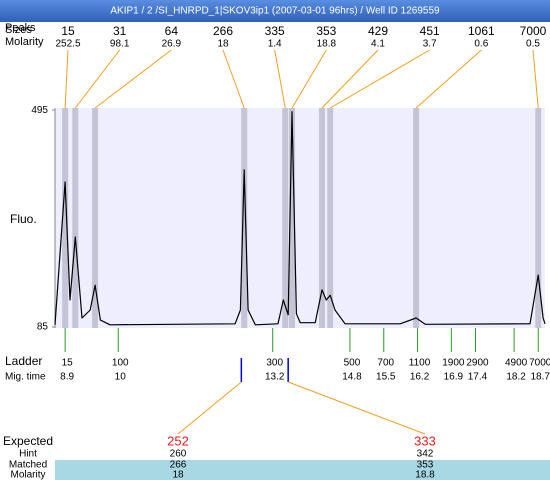  I want to click on ladder-size: 500, so click(352, 363).